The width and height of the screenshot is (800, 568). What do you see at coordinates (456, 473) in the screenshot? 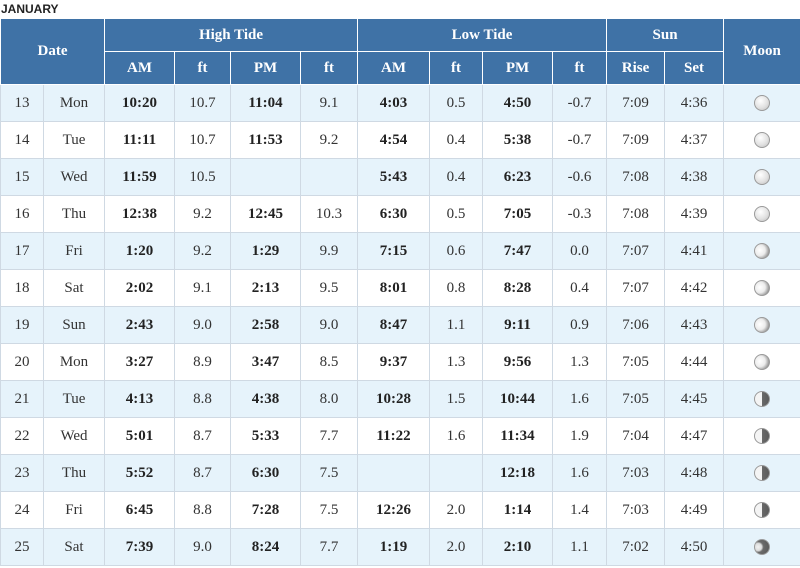
I see `low-tide-am-height` at bounding box center [456, 473].